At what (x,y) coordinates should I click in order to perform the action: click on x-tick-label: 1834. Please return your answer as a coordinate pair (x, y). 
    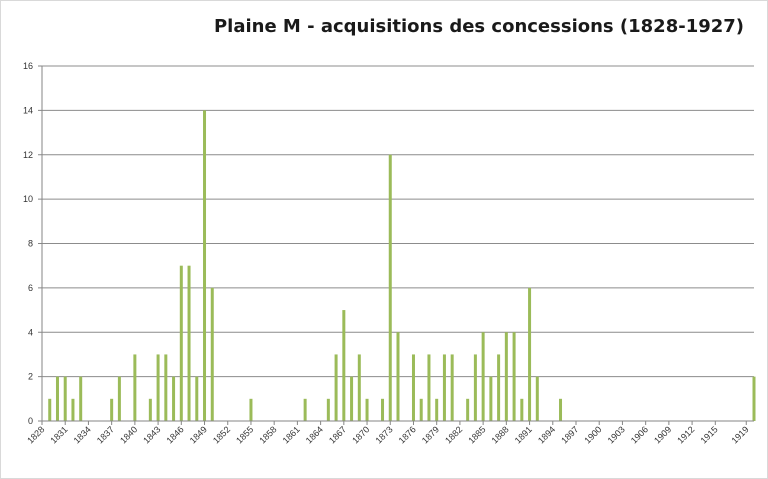
    Looking at the image, I should click on (82, 434).